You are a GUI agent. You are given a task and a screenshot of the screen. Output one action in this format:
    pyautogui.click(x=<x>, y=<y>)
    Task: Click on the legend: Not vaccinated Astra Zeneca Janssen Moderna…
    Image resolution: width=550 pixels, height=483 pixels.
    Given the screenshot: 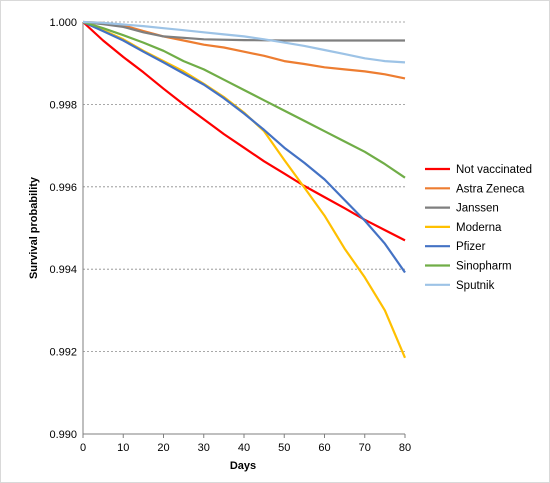 What is the action you would take?
    pyautogui.click(x=478, y=228)
    